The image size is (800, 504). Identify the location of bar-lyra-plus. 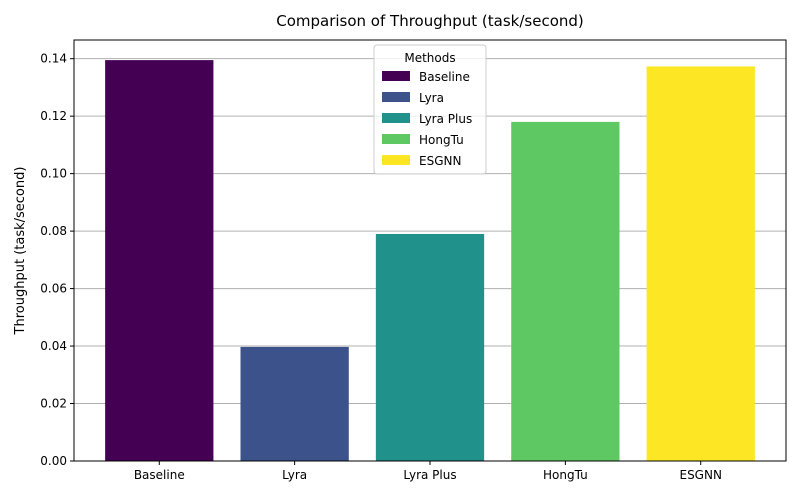
(430, 347).